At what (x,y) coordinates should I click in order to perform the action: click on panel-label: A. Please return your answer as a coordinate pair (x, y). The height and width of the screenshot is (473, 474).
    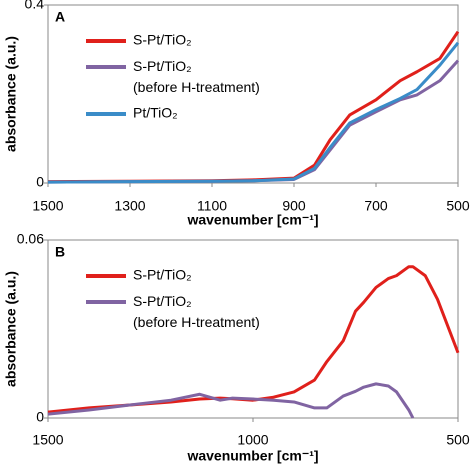
    Looking at the image, I should click on (60, 17).